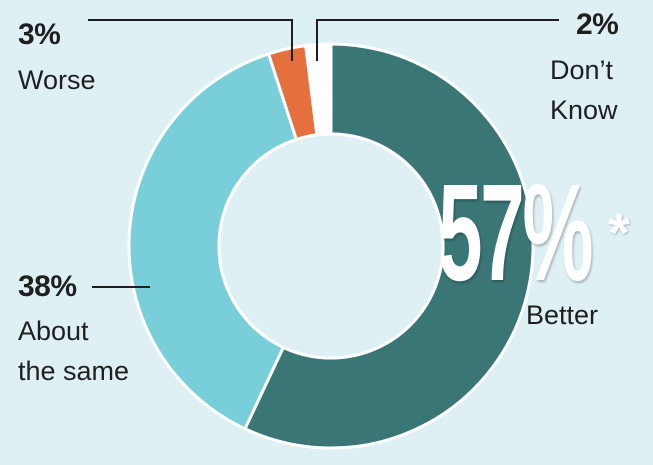  What do you see at coordinates (516, 233) in the screenshot?
I see `better-value: 57%` at bounding box center [516, 233].